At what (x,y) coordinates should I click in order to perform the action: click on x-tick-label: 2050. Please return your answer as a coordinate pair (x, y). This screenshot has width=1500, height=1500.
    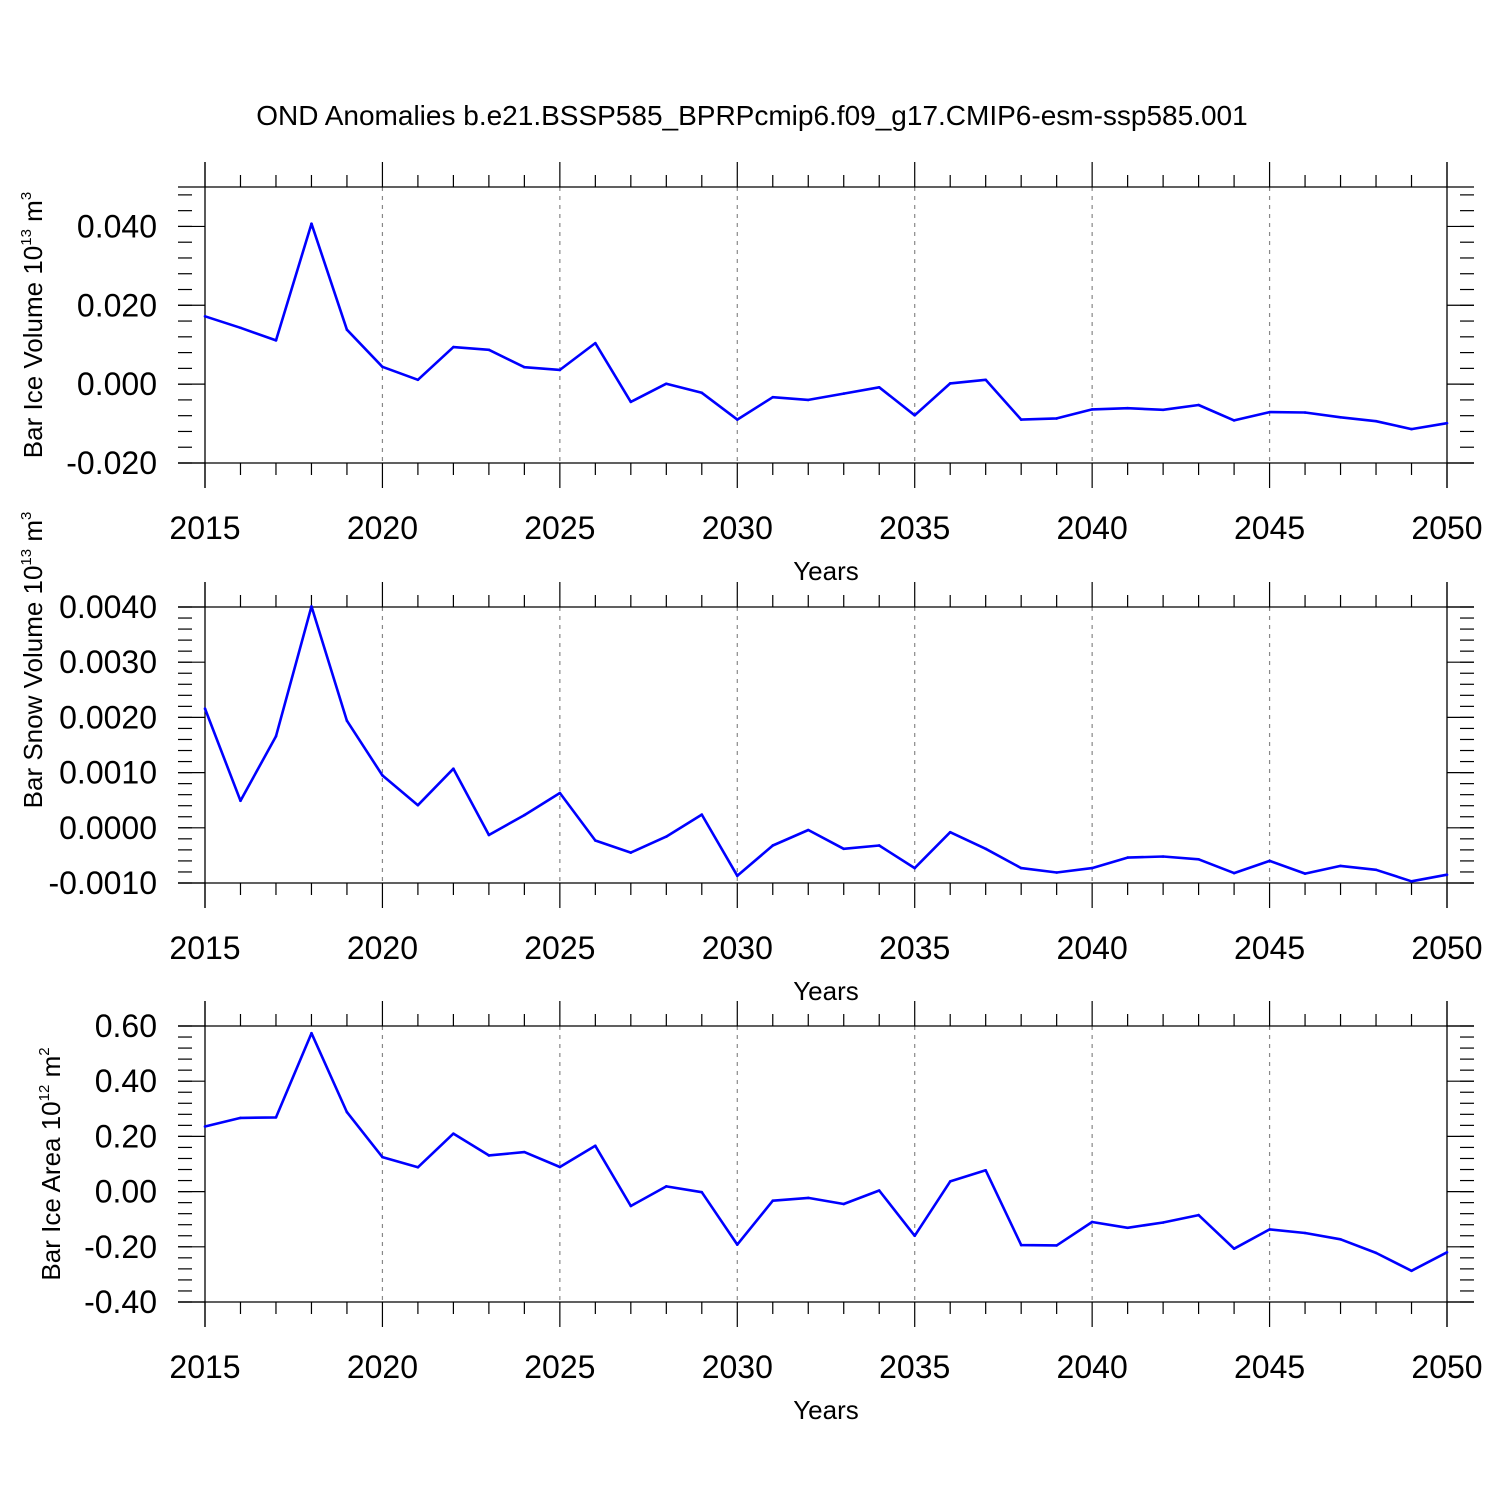
    Looking at the image, I should click on (1446, 528).